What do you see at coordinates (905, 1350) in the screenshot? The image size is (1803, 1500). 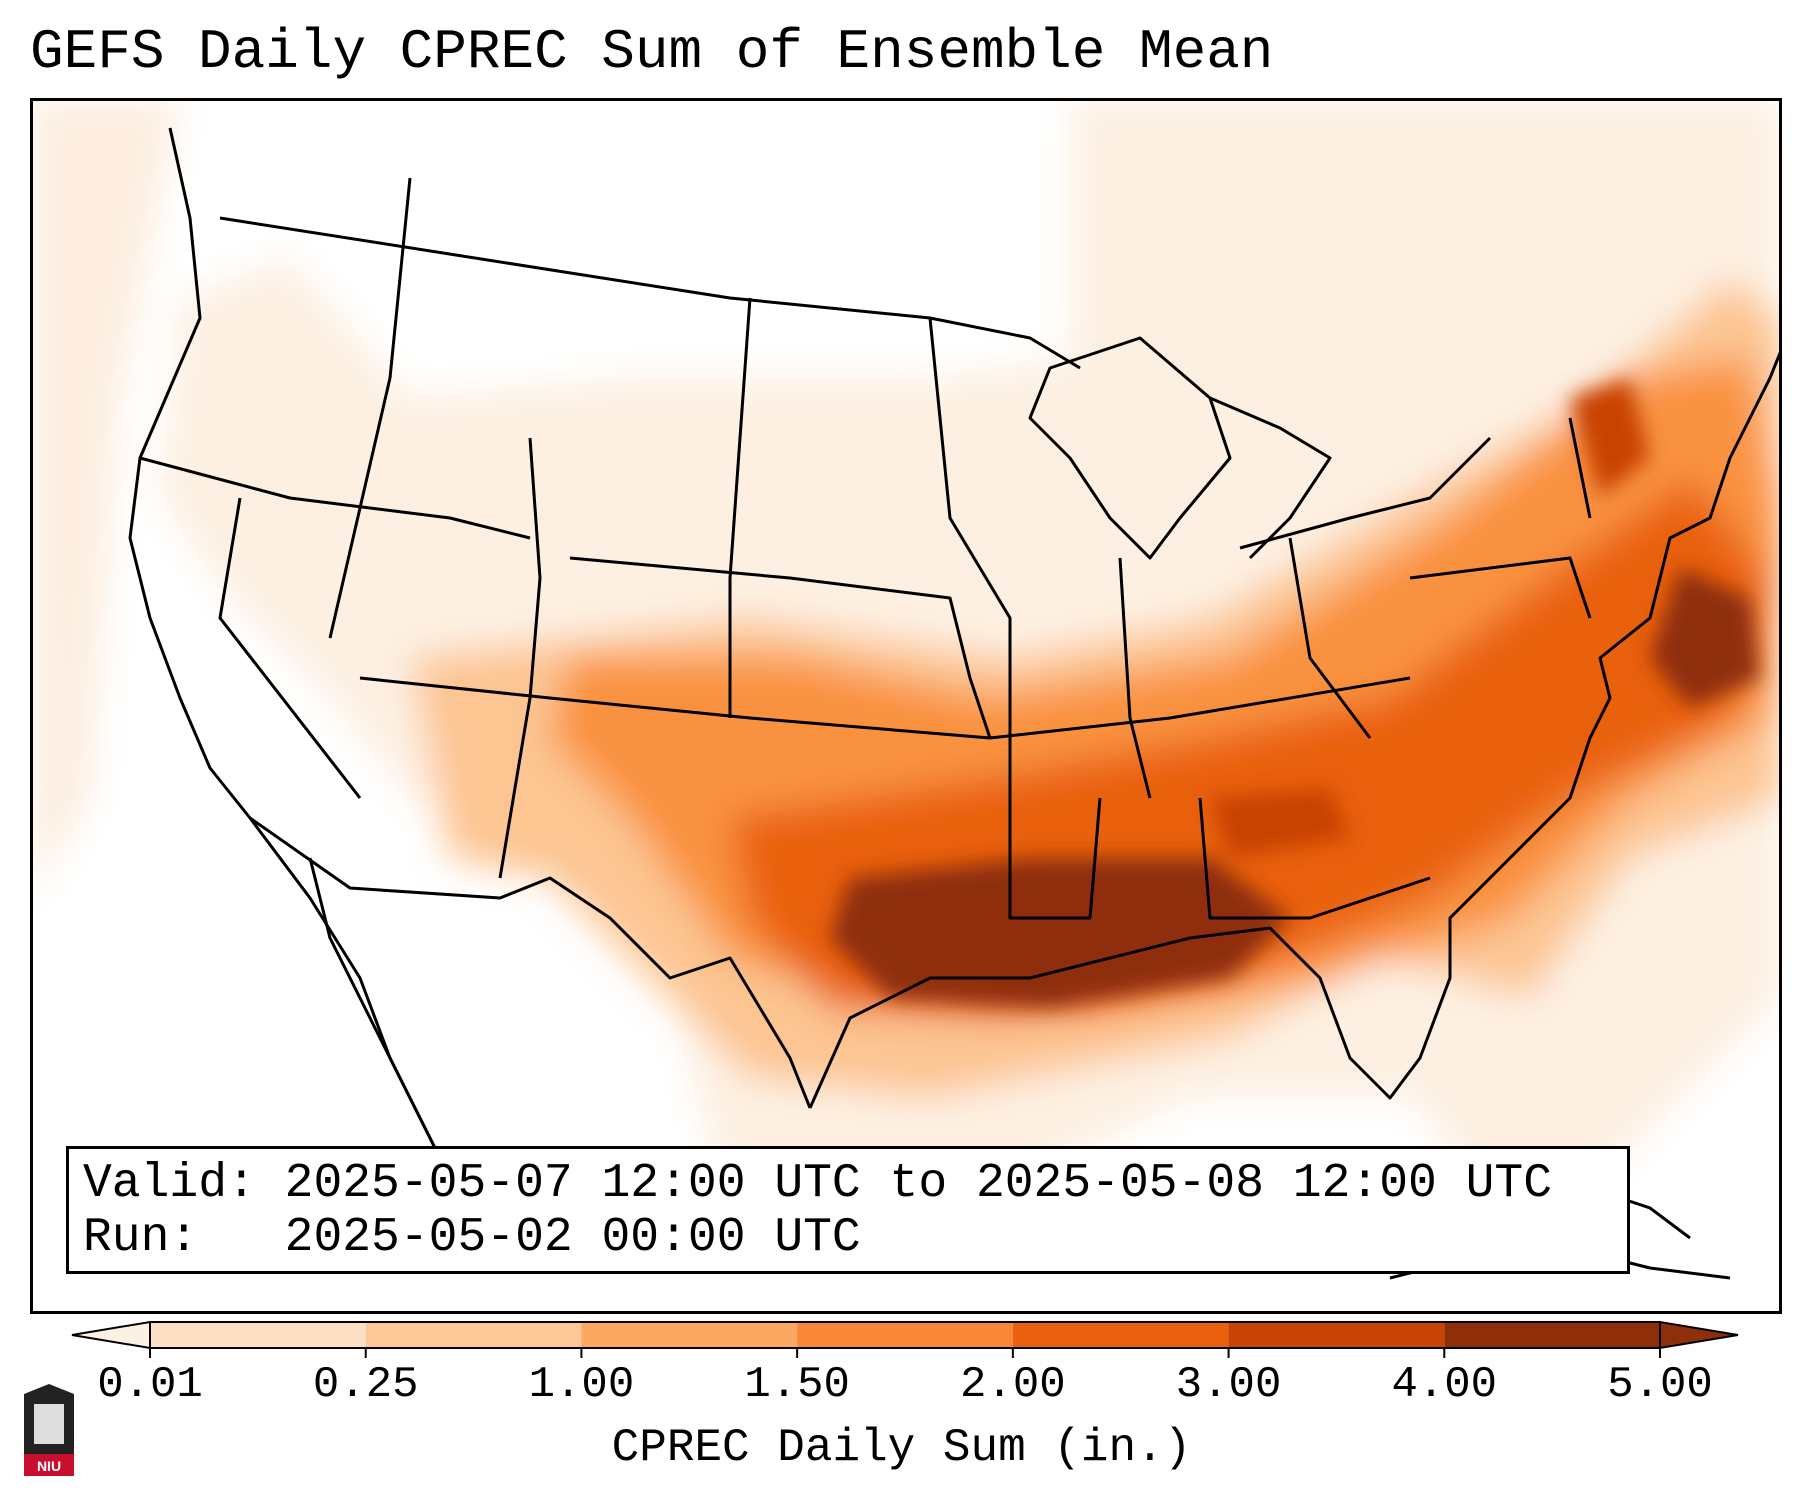 I see `colorbar` at bounding box center [905, 1350].